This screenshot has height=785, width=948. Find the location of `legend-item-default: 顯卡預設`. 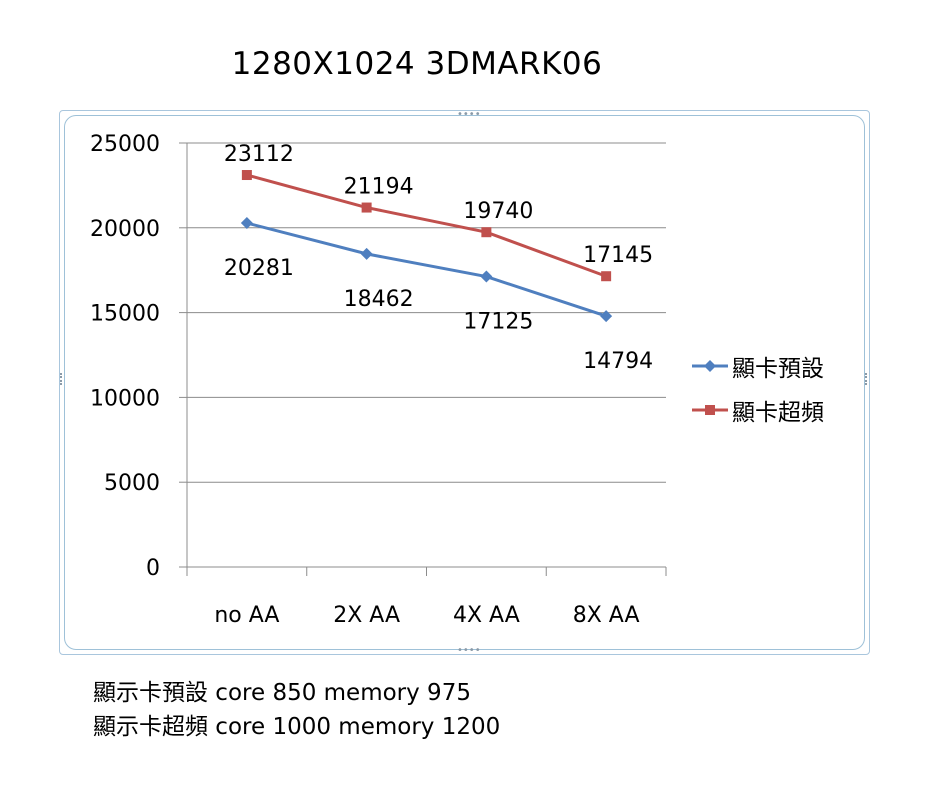

legend-item-default: 顯卡預設 is located at coordinates (758, 366).